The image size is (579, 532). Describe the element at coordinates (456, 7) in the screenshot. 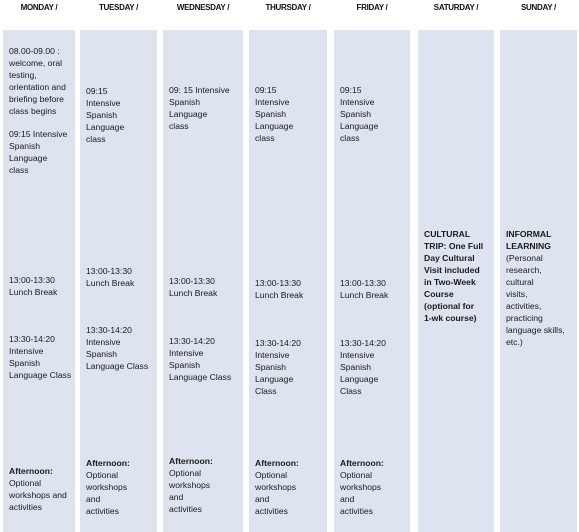

I see `day-header: SATURDAY /` at that location.